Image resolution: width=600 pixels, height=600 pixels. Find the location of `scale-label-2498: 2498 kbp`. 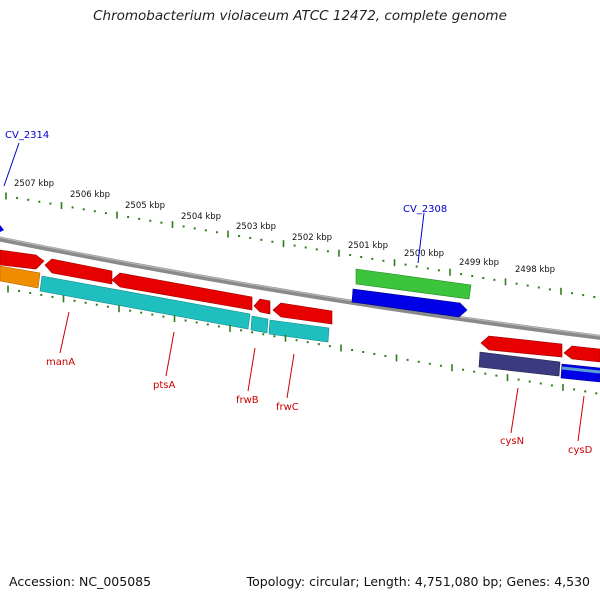

scale-label-2498: 2498 kbp is located at coordinates (535, 270).